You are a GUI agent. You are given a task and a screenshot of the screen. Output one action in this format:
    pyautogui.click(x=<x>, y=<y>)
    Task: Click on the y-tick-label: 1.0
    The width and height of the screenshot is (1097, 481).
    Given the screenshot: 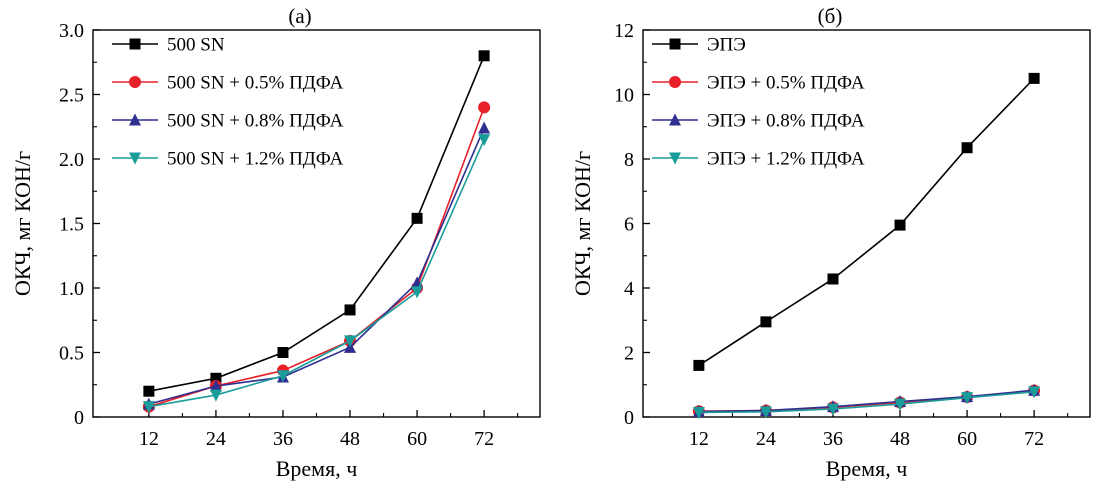 What is the action you would take?
    pyautogui.click(x=71, y=289)
    